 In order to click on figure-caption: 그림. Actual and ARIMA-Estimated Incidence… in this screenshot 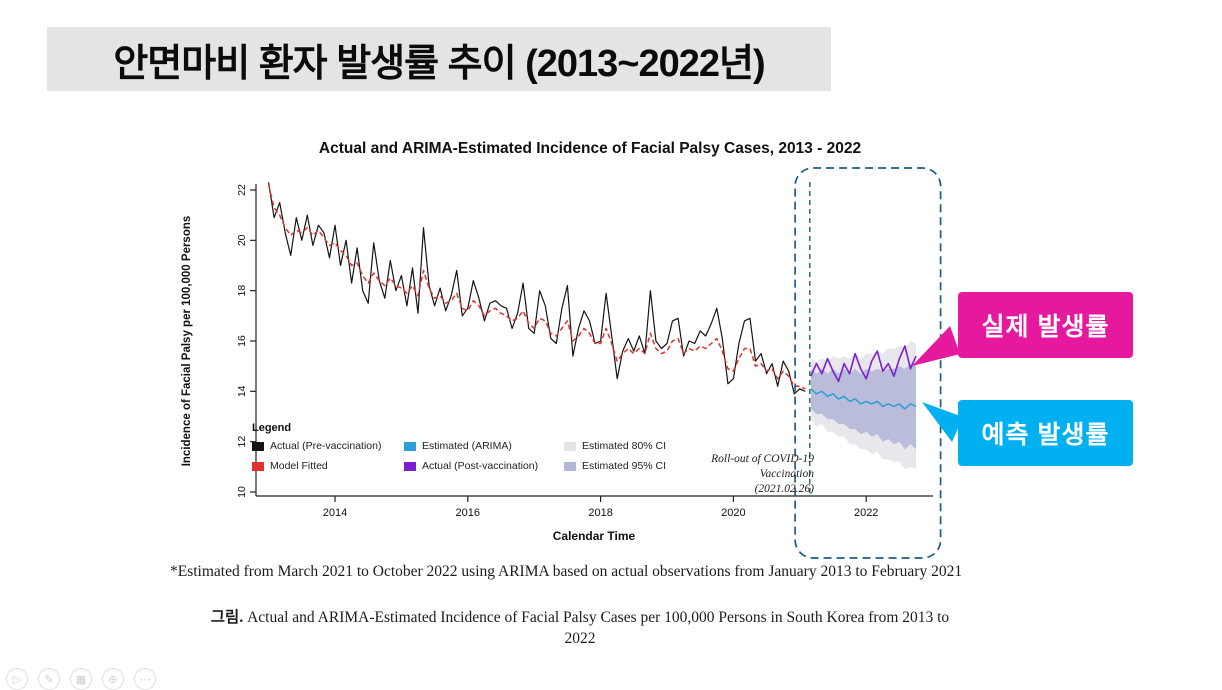, I will do `click(580, 629)`.